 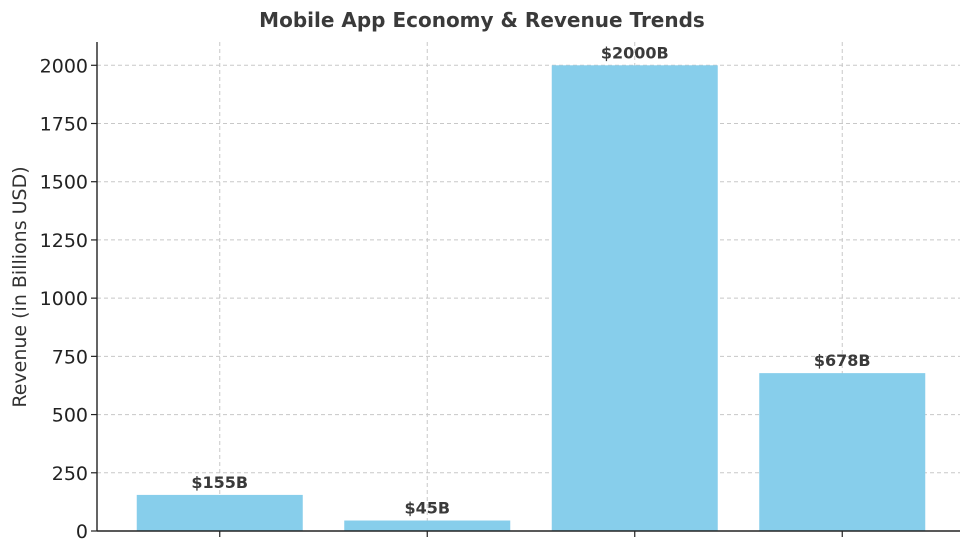 What do you see at coordinates (70, 357) in the screenshot?
I see `y-tick-label: 750` at bounding box center [70, 357].